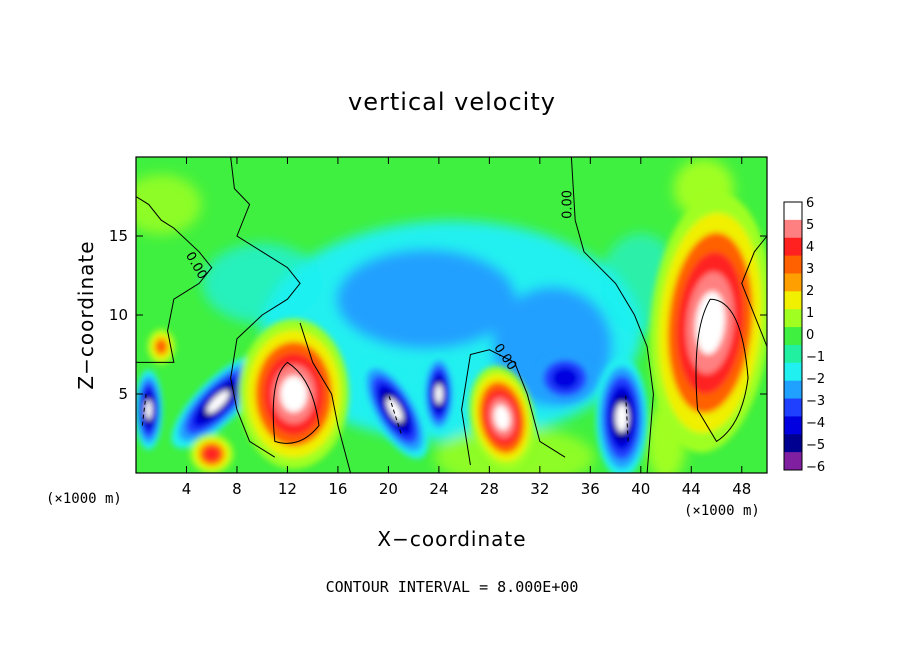 The height and width of the screenshot is (654, 904). I want to click on colorbar-label: 5, so click(810, 225).